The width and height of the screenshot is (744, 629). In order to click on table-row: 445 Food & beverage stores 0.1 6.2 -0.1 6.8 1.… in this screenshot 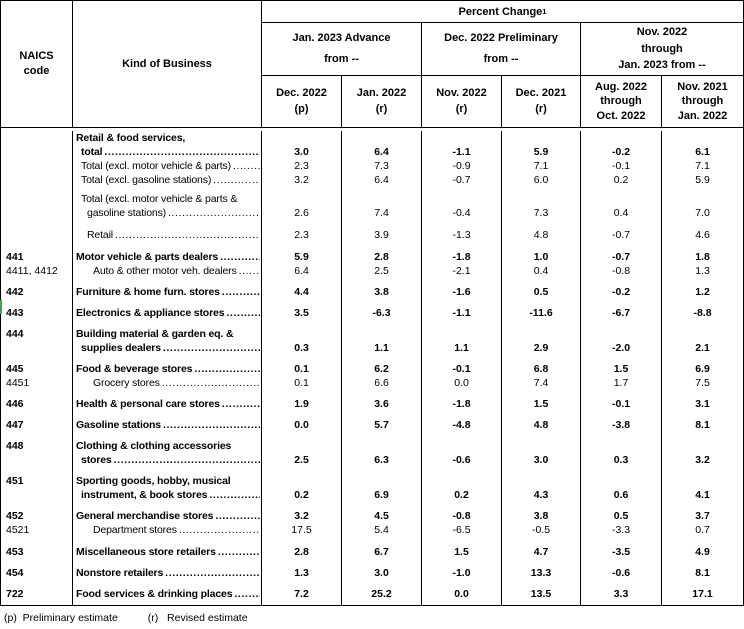, I will do `click(372, 365)`.